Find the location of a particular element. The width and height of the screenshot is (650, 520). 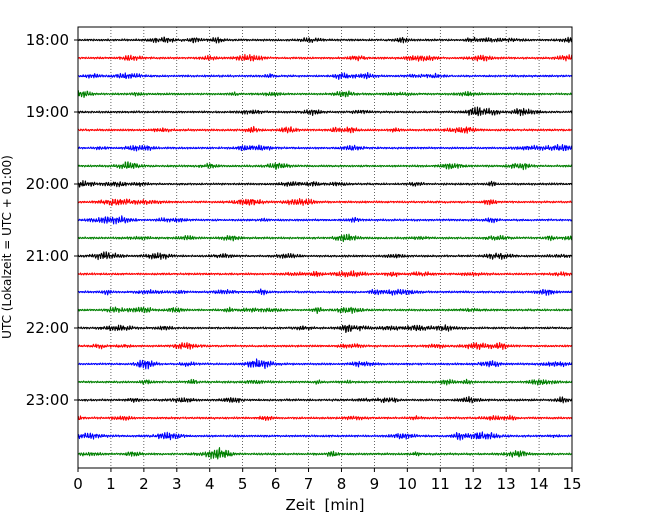

y-axis-ticks: 18:00 19:00 20:00 21:00 22:00 23:00 is located at coordinates (52, 220).